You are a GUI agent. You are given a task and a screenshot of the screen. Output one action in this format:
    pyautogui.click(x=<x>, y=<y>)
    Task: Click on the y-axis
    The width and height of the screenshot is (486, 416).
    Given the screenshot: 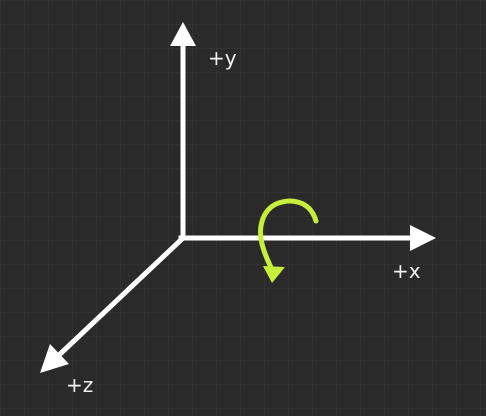 What is the action you would take?
    pyautogui.click(x=183, y=131)
    